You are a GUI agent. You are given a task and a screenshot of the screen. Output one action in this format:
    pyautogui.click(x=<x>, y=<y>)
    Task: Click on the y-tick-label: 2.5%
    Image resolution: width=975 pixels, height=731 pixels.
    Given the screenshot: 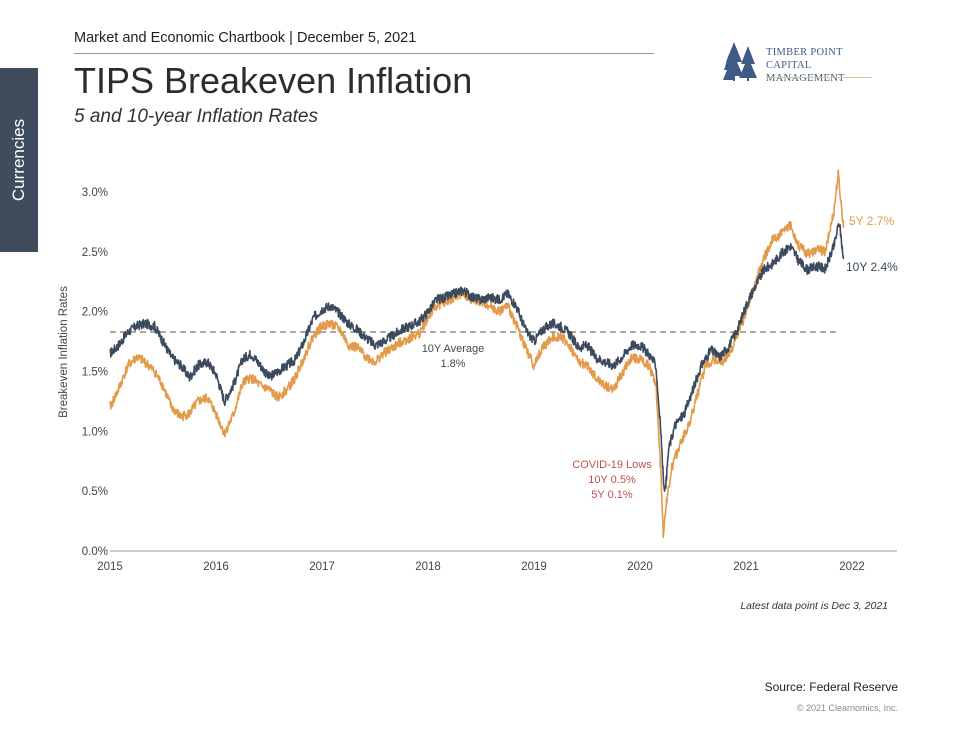 What is the action you would take?
    pyautogui.click(x=95, y=253)
    